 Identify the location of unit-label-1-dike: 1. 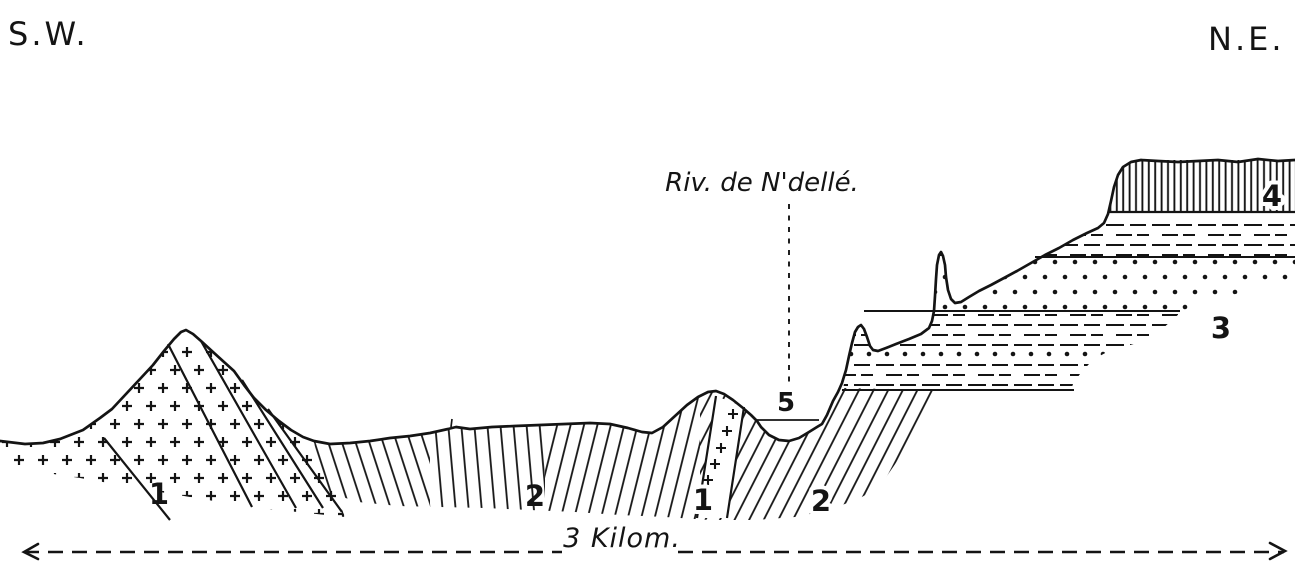
(703, 500).